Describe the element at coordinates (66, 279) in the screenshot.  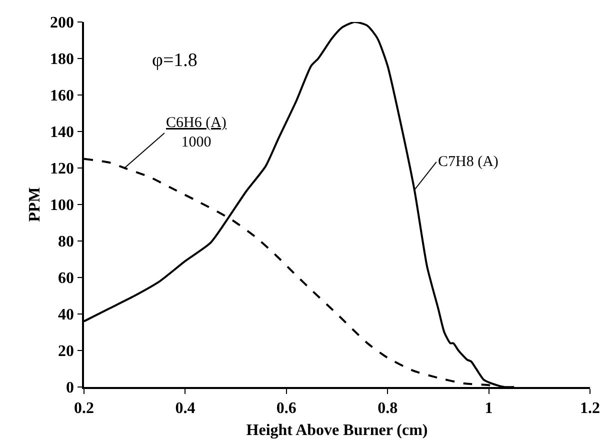
I see `y-tick-label: 60` at that location.